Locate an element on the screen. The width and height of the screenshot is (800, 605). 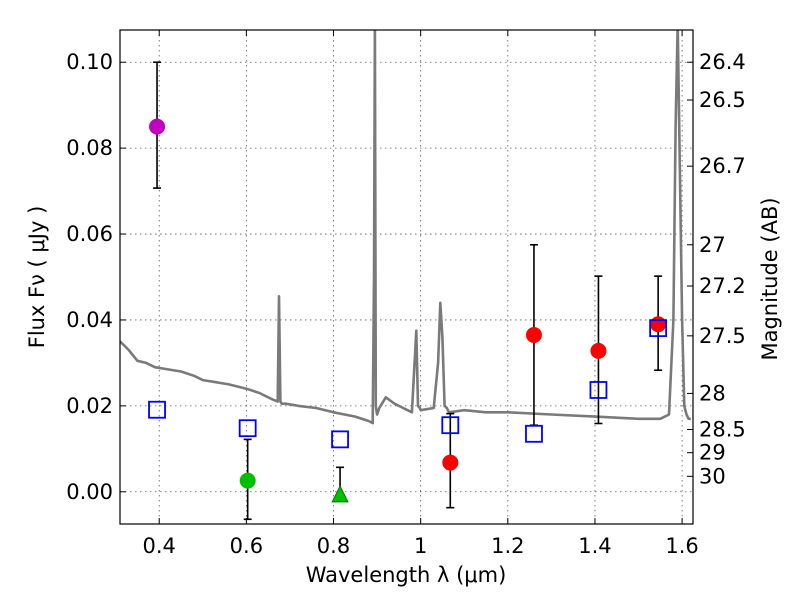
y-tick-label: 0.04 is located at coordinates (89, 320).